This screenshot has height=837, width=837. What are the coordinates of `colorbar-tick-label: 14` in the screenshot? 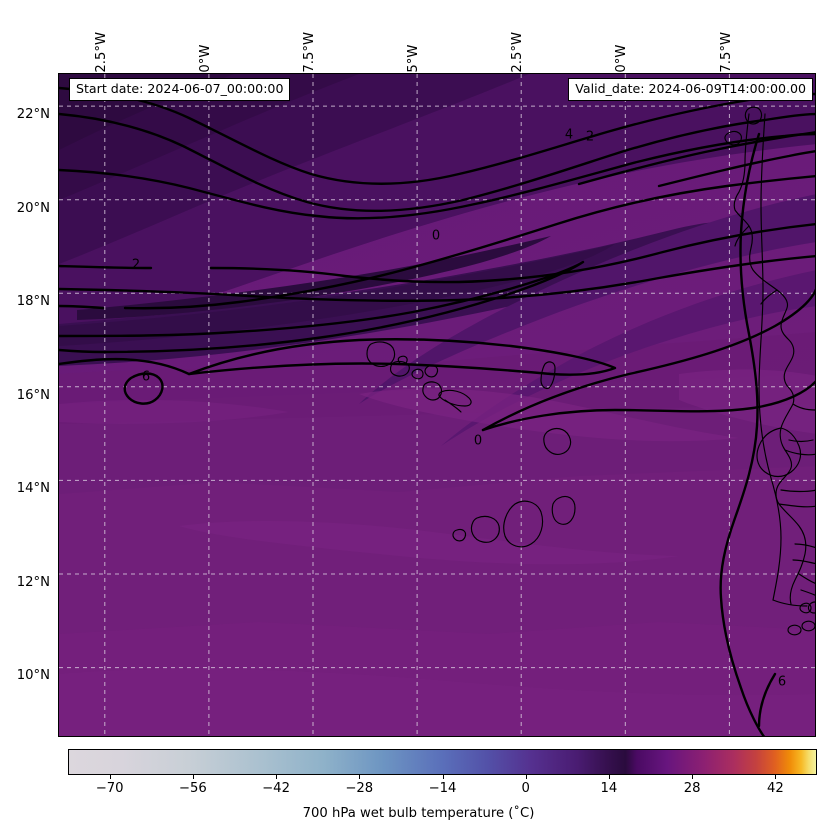 It's located at (609, 788).